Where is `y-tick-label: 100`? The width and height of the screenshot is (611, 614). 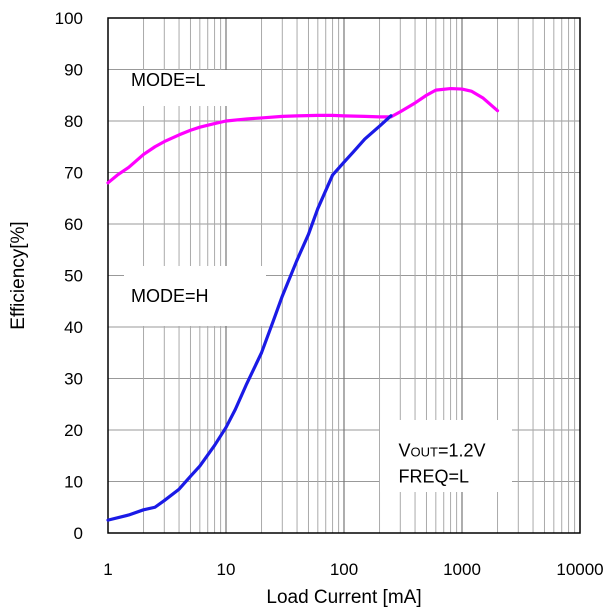
y-tick-label: 100 is located at coordinates (69, 18).